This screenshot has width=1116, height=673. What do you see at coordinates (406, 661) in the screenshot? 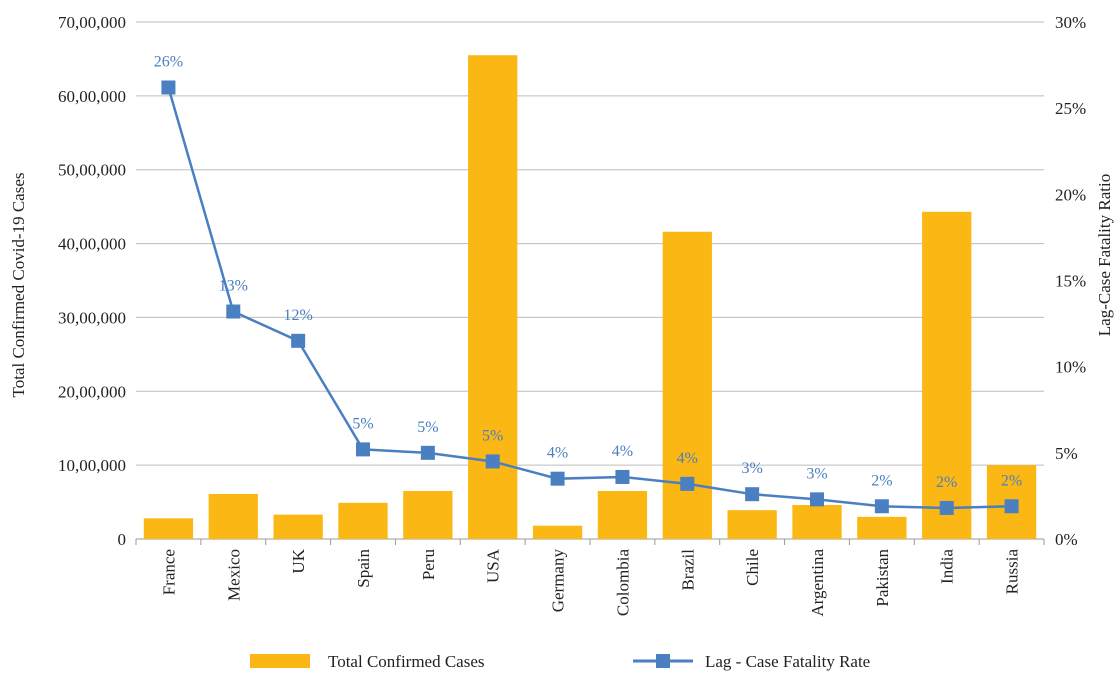
I see `legend-label-bars: Total Confirmed Cases` at bounding box center [406, 661].